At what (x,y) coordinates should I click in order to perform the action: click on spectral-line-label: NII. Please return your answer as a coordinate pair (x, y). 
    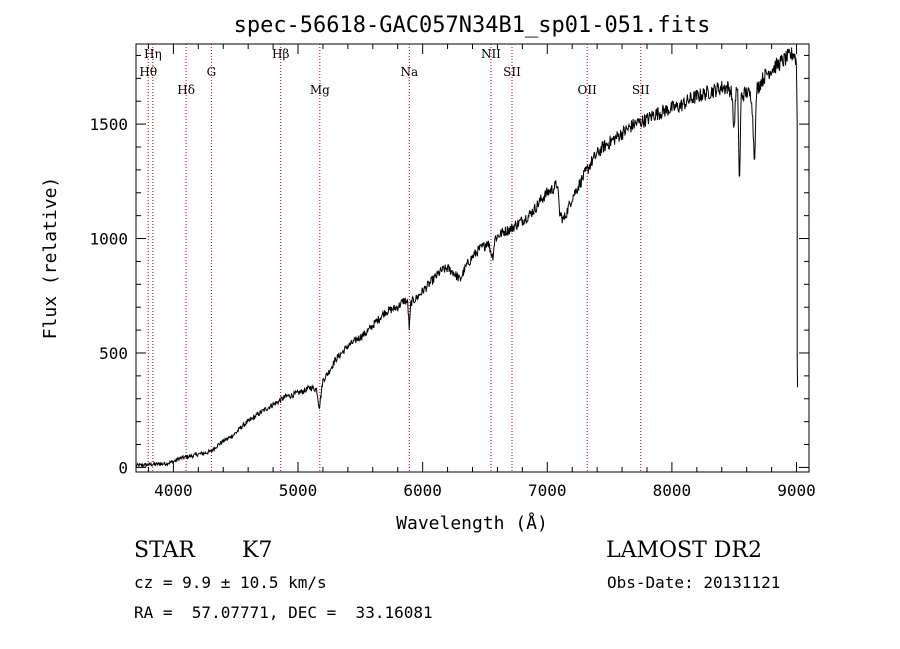
    Looking at the image, I should click on (491, 54).